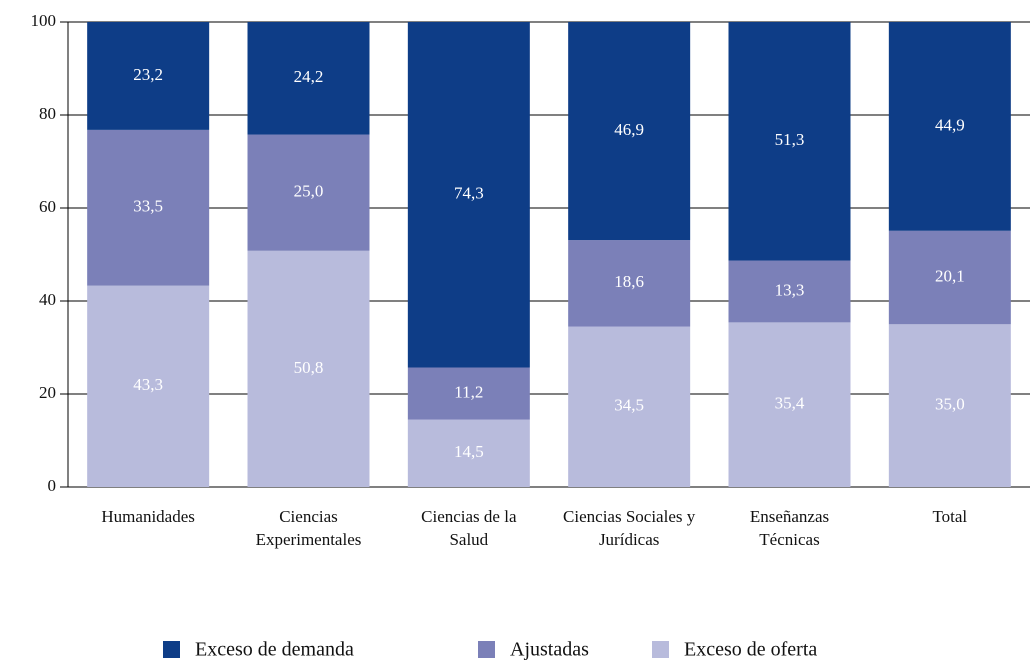 This screenshot has height=661, width=1030. I want to click on data-label: 33,5, so click(148, 206).